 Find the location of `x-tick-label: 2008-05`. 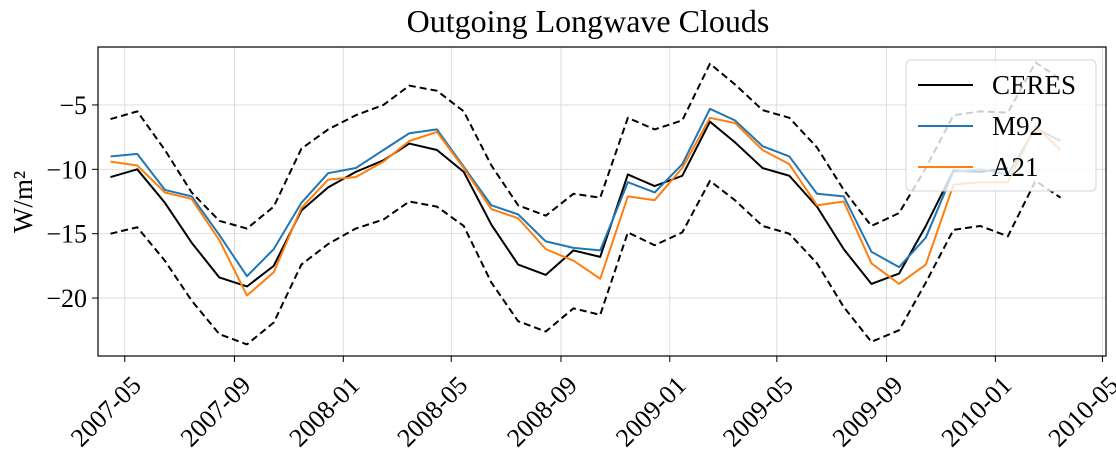

x-tick-label: 2008-05 is located at coordinates (432, 412).